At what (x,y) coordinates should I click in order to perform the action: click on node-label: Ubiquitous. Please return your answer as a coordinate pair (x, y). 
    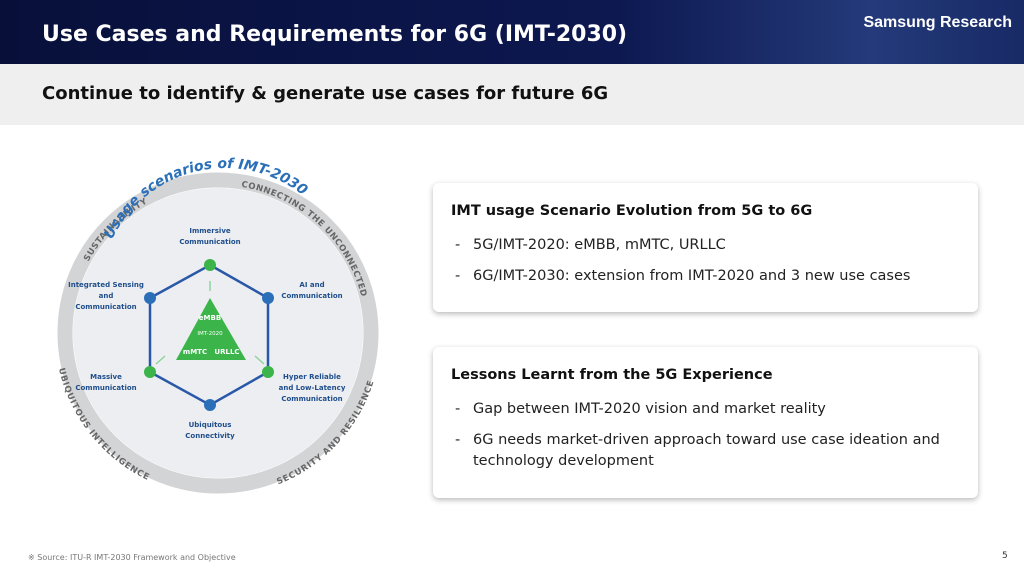
    Looking at the image, I should click on (210, 425).